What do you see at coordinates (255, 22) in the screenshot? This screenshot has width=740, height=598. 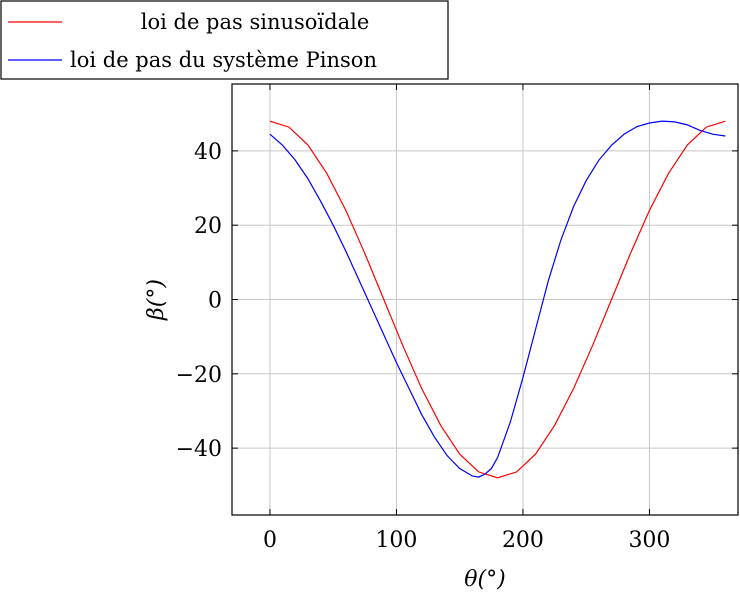 I see `legend-label-1: loi de pas sinusoïdale` at bounding box center [255, 22].